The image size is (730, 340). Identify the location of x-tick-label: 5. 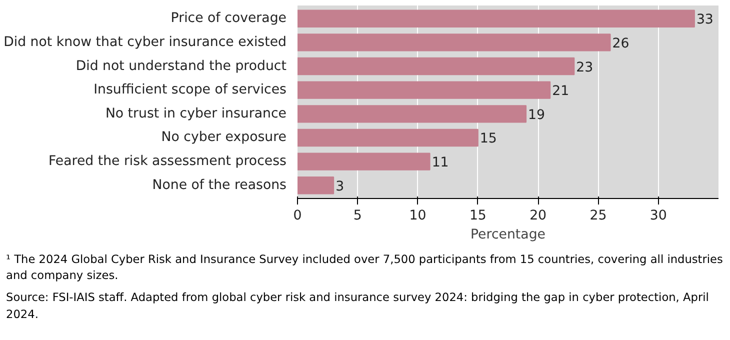
(357, 216).